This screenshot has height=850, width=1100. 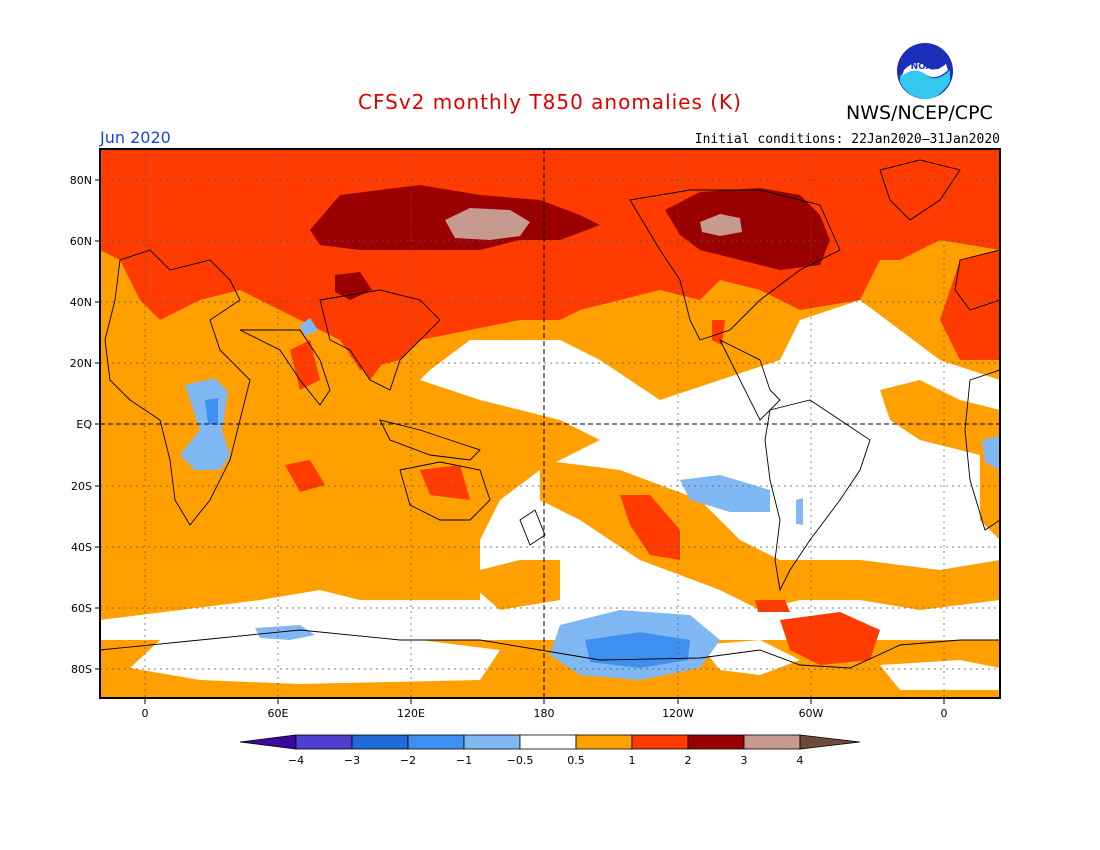 I want to click on map-title: CFSv2 monthly T850 anomalies (K), so click(x=550, y=102).